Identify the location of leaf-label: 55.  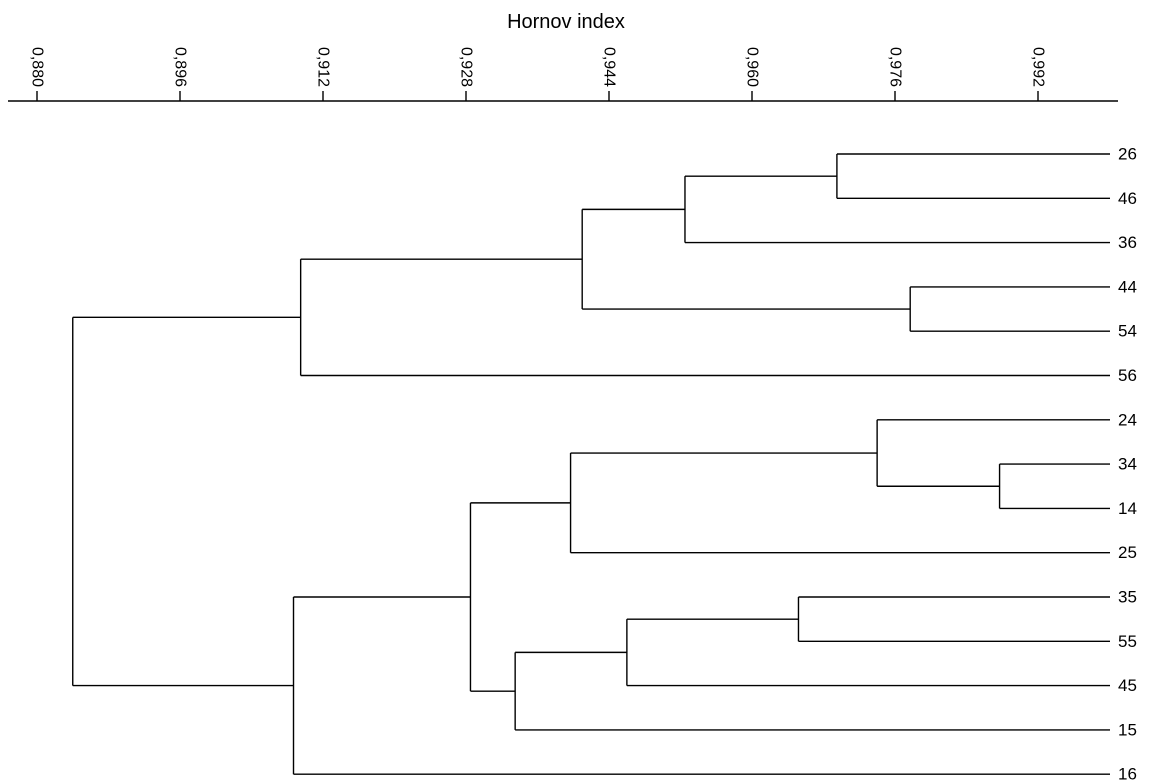
(1127, 641).